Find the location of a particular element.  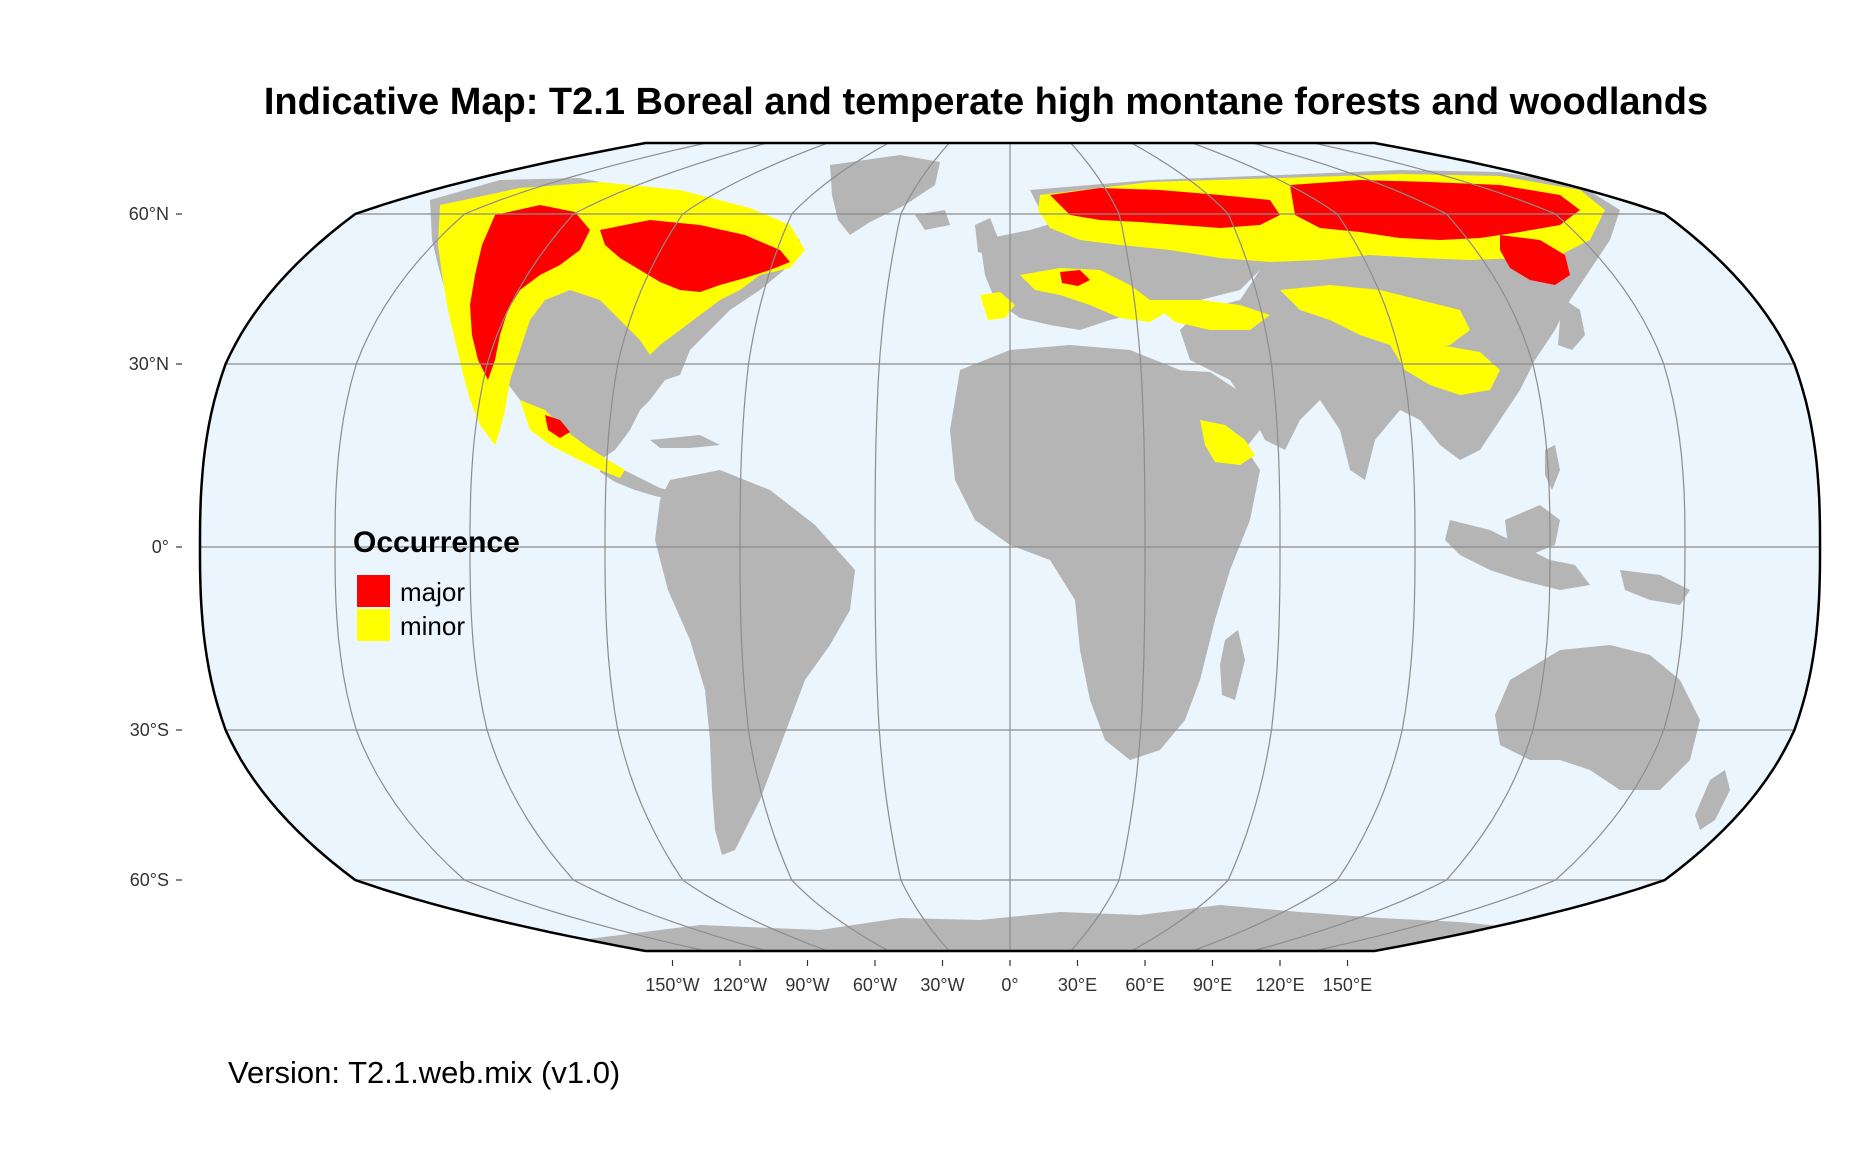

longitude-tick-label: 0° is located at coordinates (1009, 985).